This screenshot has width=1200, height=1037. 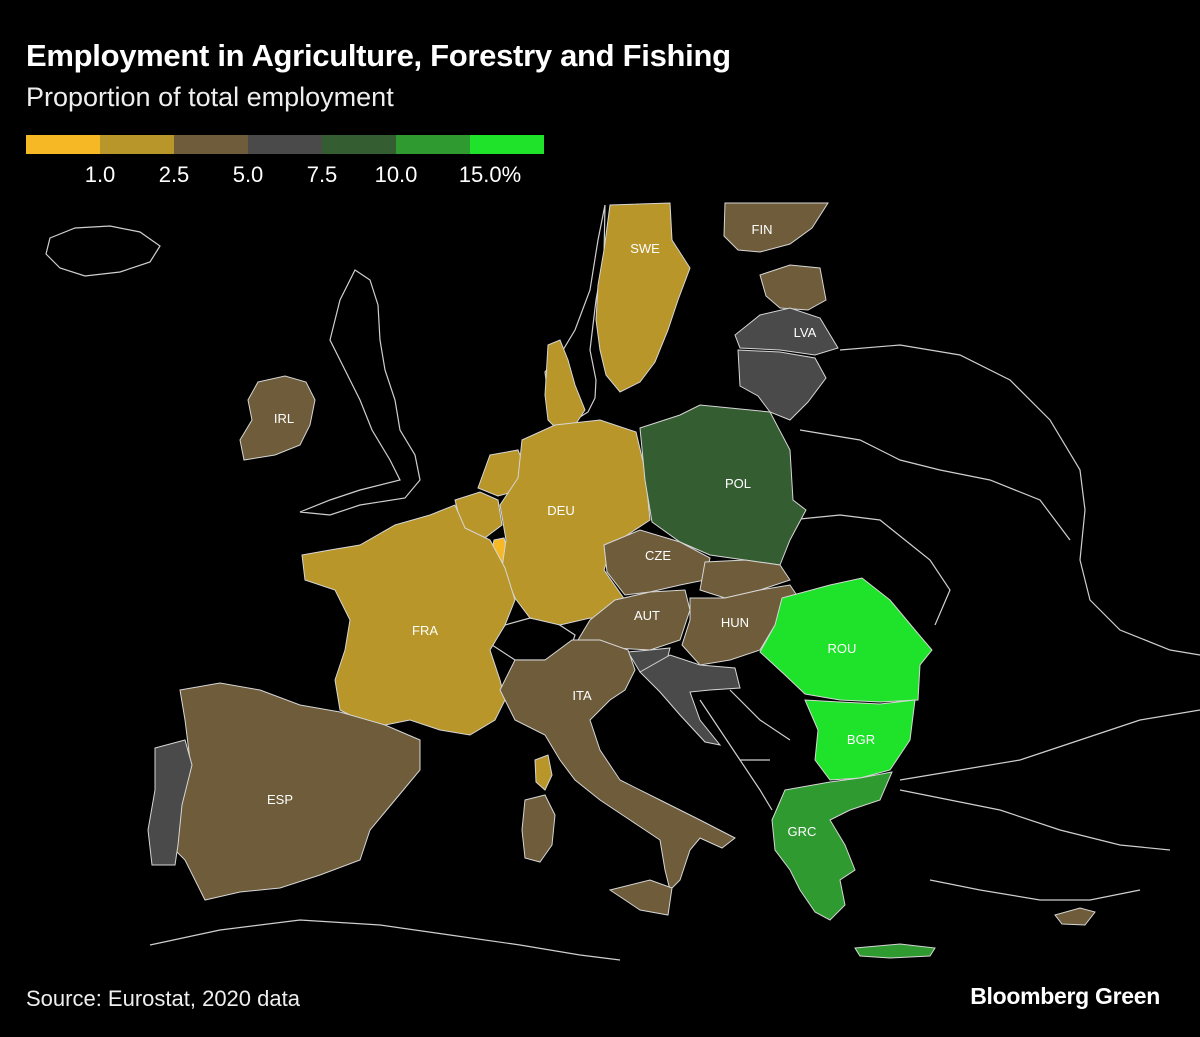 I want to click on country-estonia, so click(x=793, y=287).